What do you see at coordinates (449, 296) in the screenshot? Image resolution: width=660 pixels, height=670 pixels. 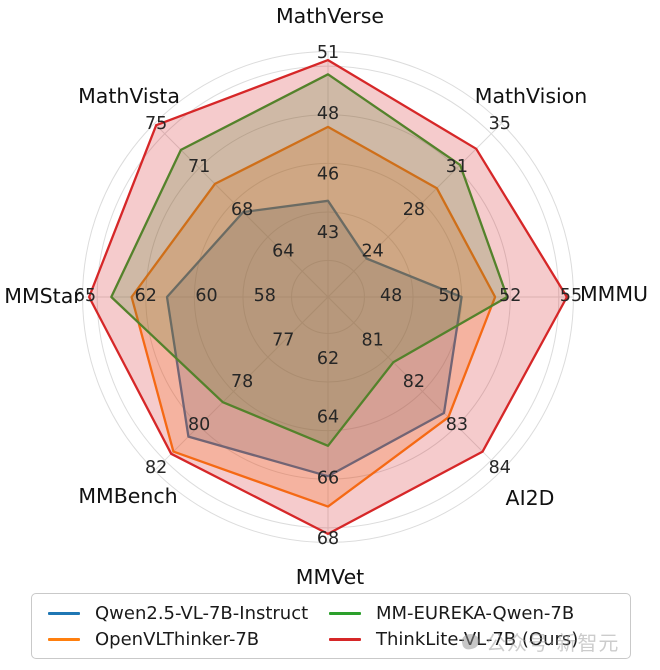 I see `axis-tick-label: 50` at bounding box center [449, 296].